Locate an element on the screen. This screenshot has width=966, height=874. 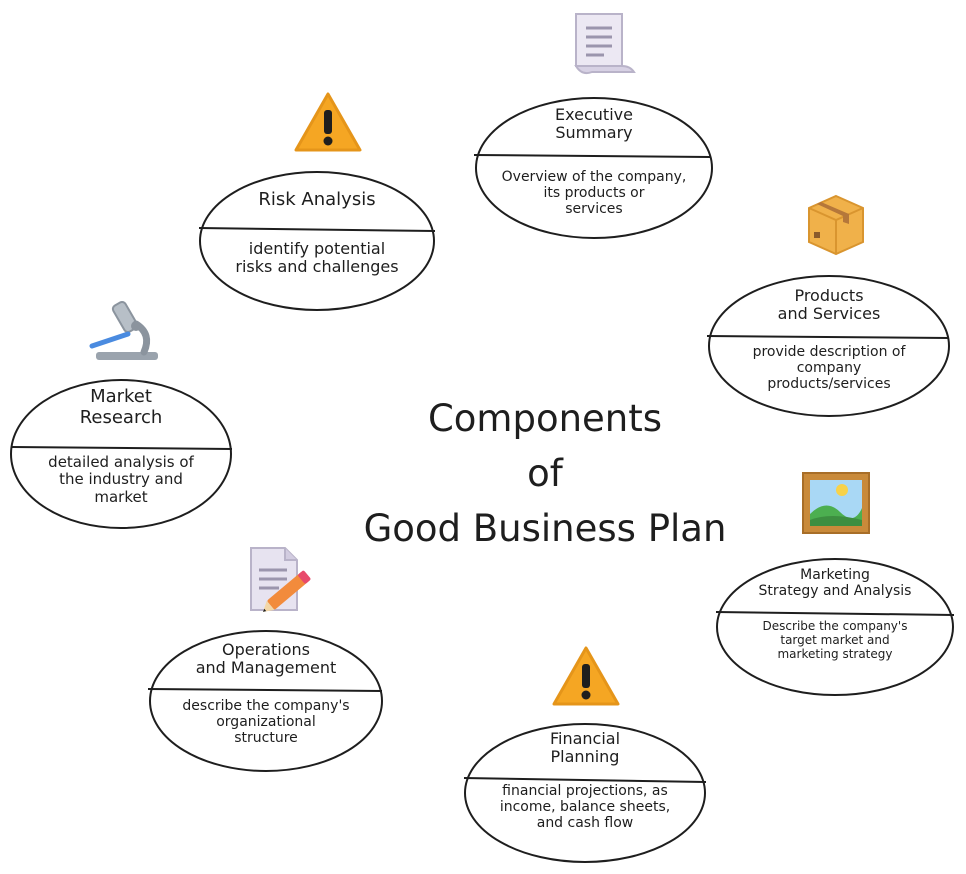
node-title: Executive Summary is located at coordinates (594, 124).